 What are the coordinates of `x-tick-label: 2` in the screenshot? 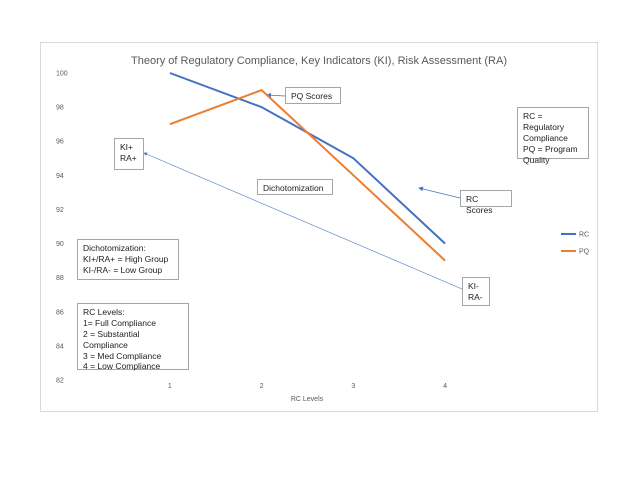 It's located at (262, 386).